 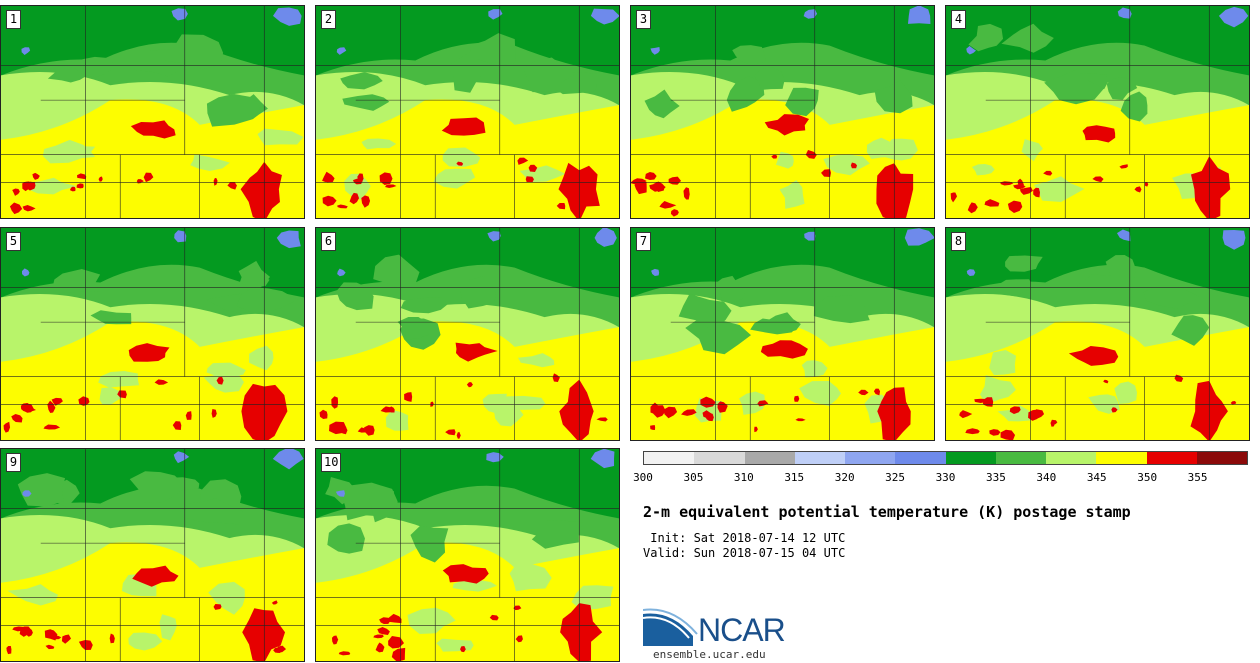 I want to click on ncar-logo-icon, so click(x=670, y=627).